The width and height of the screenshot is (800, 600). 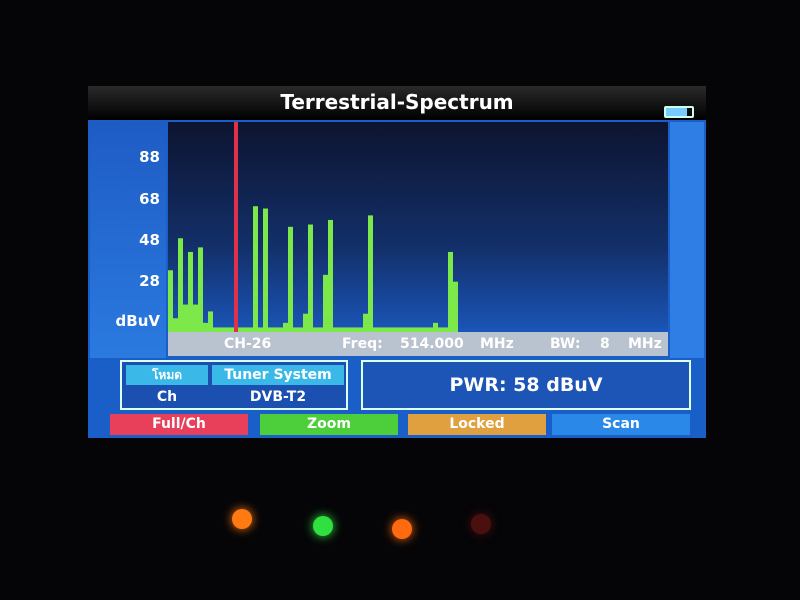 What do you see at coordinates (432, 344) in the screenshot?
I see `freq-value: 514.000` at bounding box center [432, 344].